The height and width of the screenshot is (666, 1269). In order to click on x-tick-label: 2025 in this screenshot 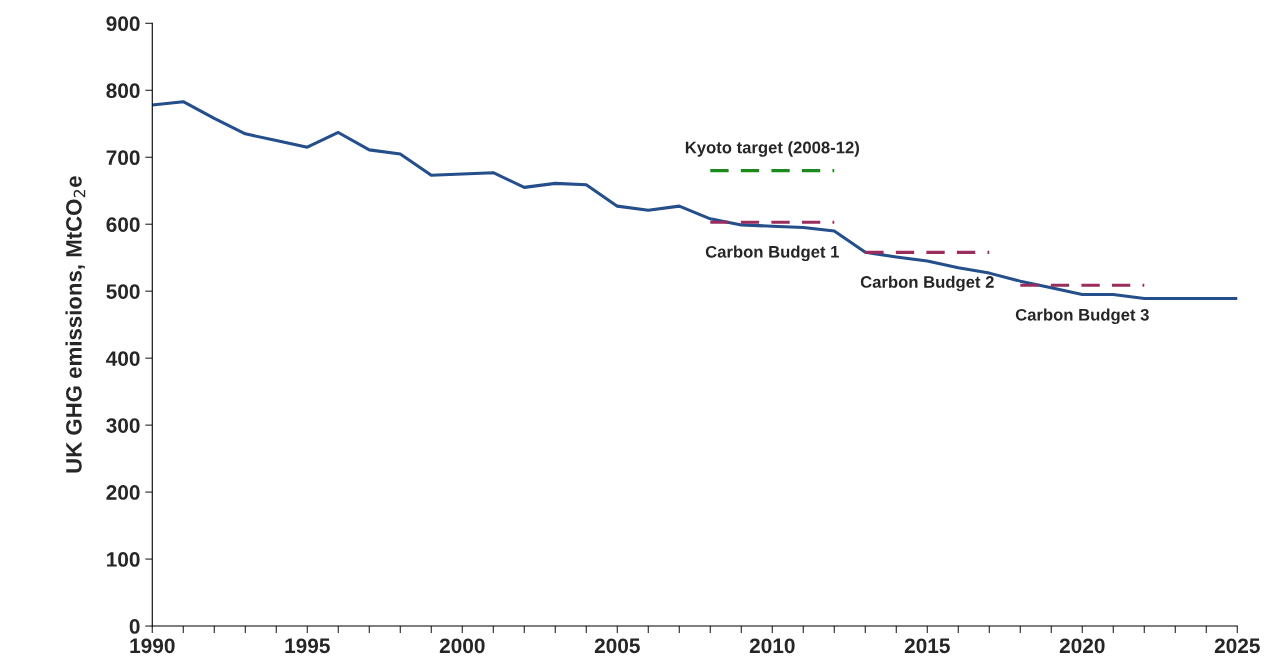, I will do `click(1237, 646)`.